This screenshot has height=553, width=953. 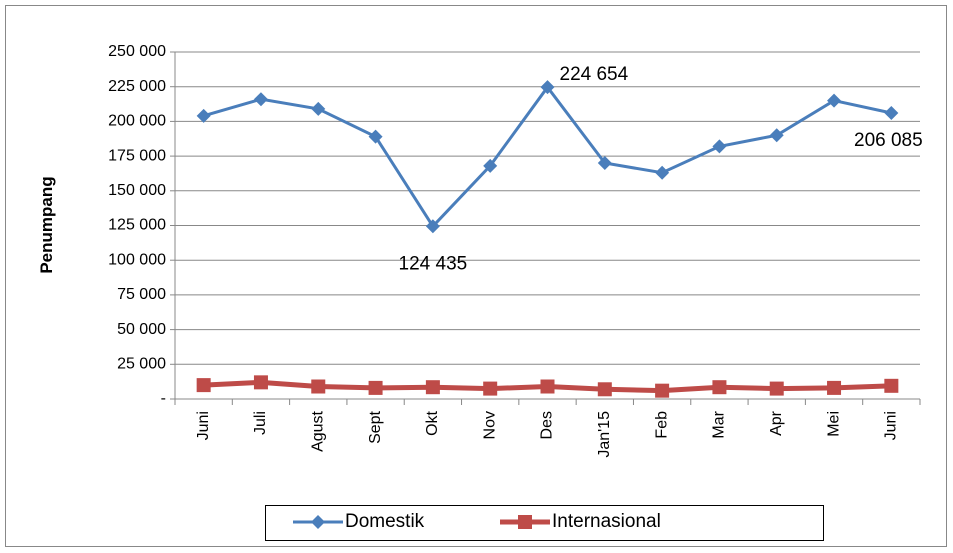 I want to click on x-tick-label: Des, so click(x=547, y=425).